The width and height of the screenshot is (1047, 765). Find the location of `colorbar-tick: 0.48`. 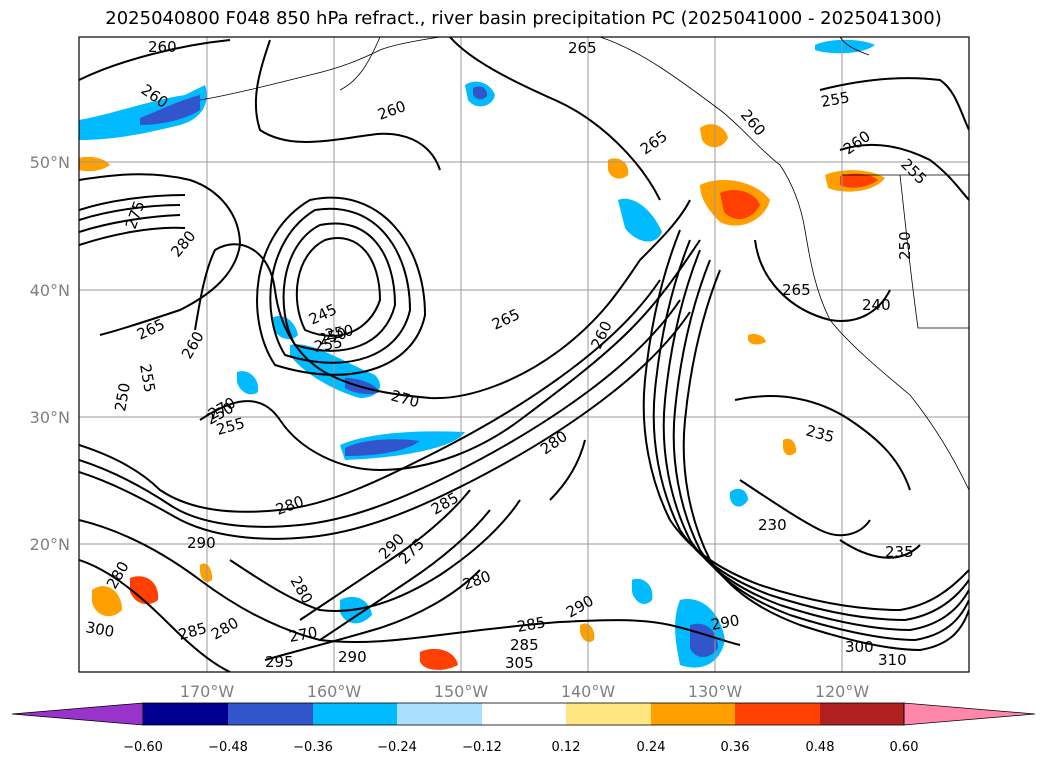

colorbar-tick: 0.48 is located at coordinates (820, 747).